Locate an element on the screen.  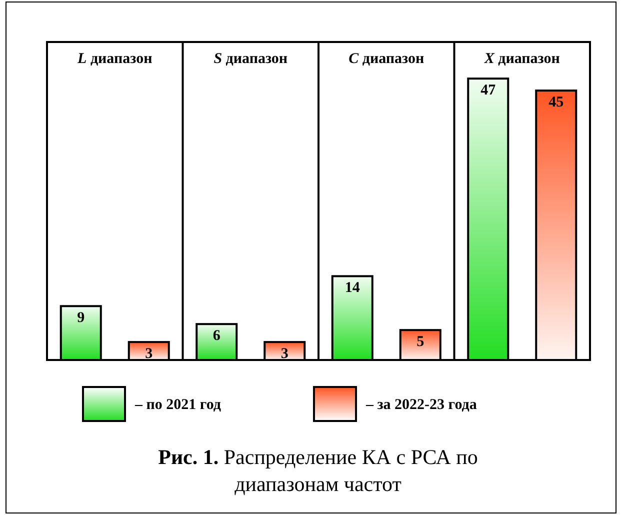
data-label: 45 is located at coordinates (556, 102).